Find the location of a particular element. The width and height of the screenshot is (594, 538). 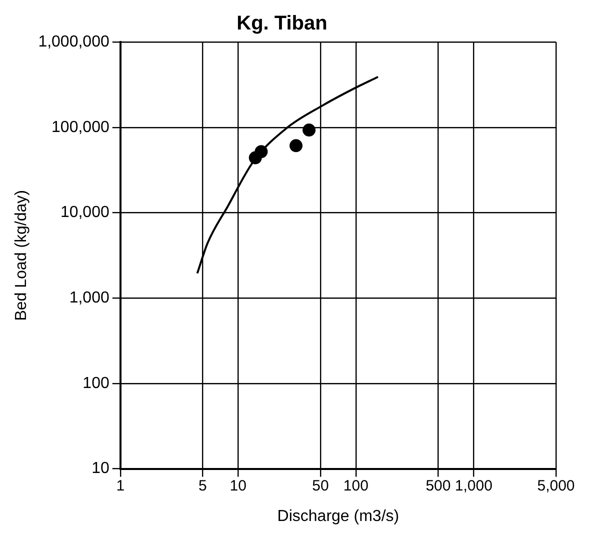

x-tick-label: 50 is located at coordinates (320, 485).